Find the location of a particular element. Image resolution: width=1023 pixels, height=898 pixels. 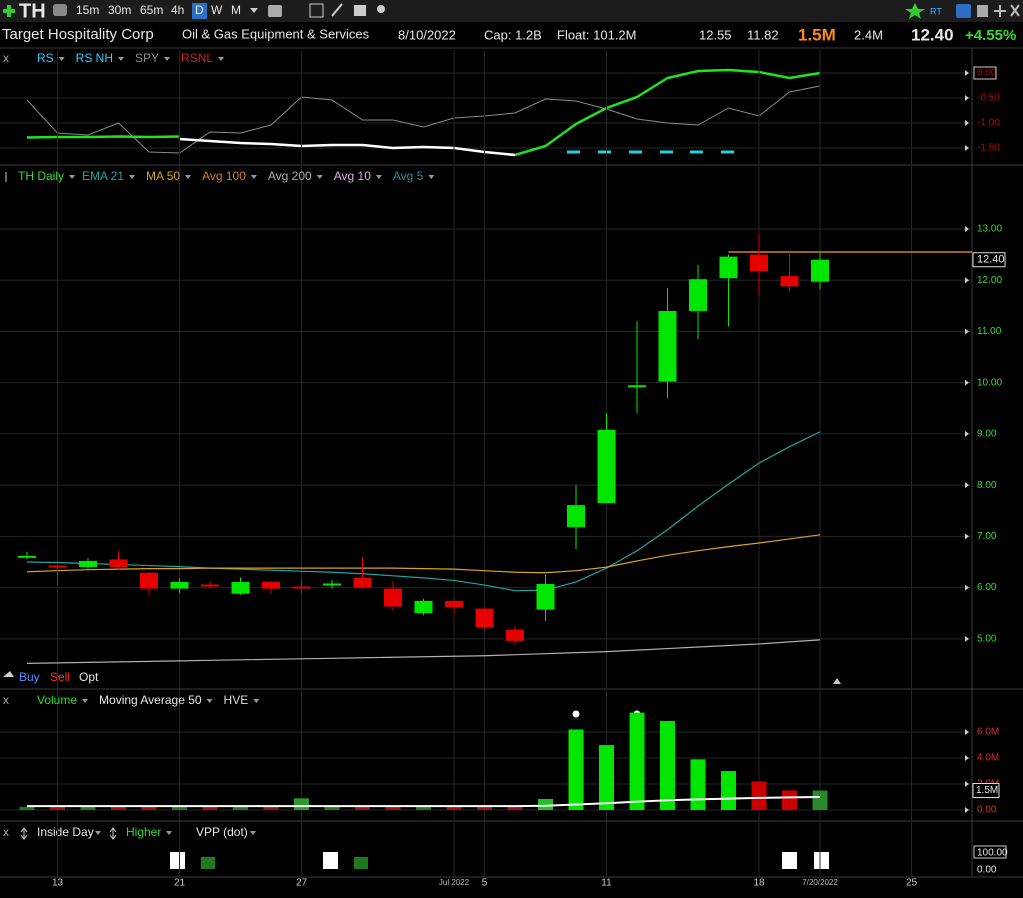

y-tick-label: 8.00 is located at coordinates (987, 485).